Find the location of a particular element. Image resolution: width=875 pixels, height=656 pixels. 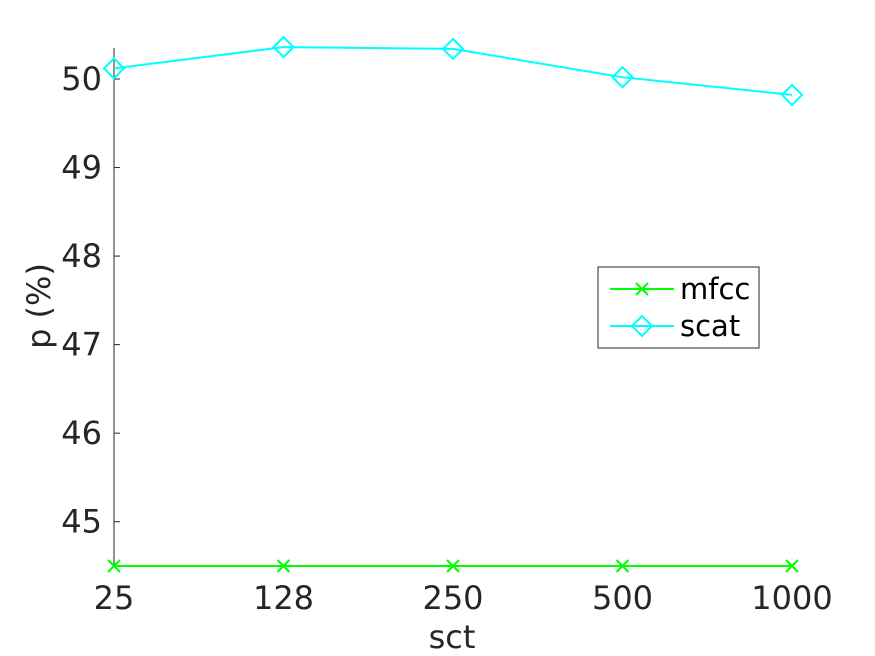

x-tick-label: 1000 is located at coordinates (791, 598).